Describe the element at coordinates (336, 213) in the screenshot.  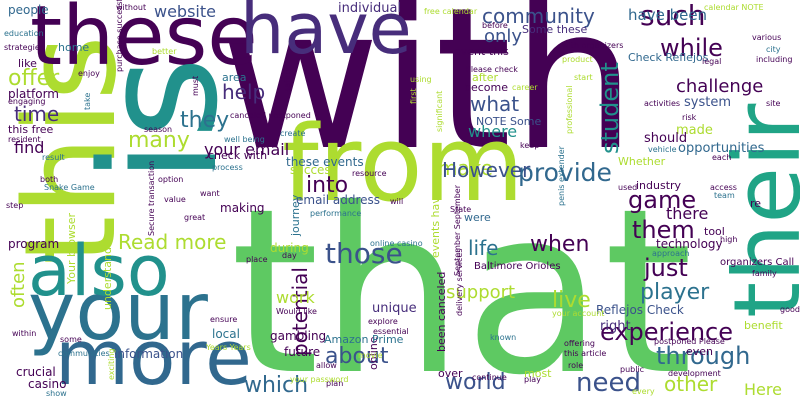
I see `cloud-word: performance` at that location.